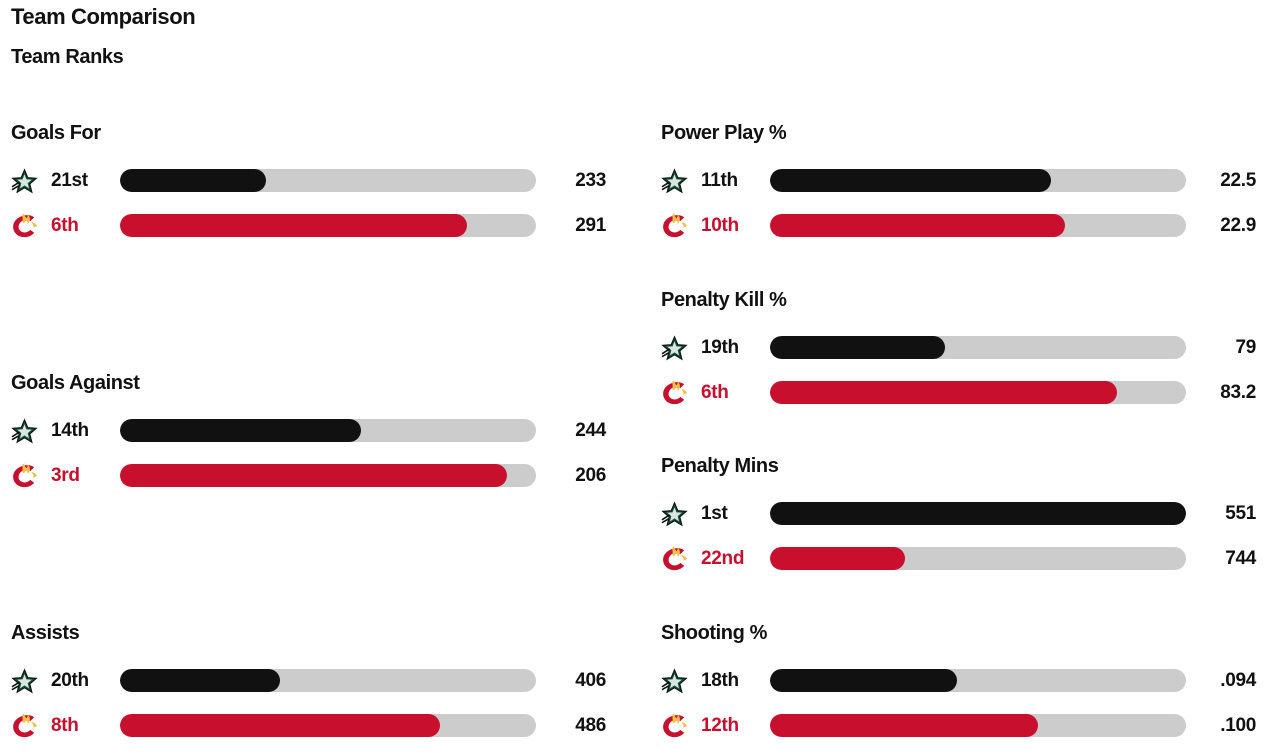 This screenshot has width=1280, height=754. What do you see at coordinates (590, 475) in the screenshot?
I see `away-value: 206` at bounding box center [590, 475].